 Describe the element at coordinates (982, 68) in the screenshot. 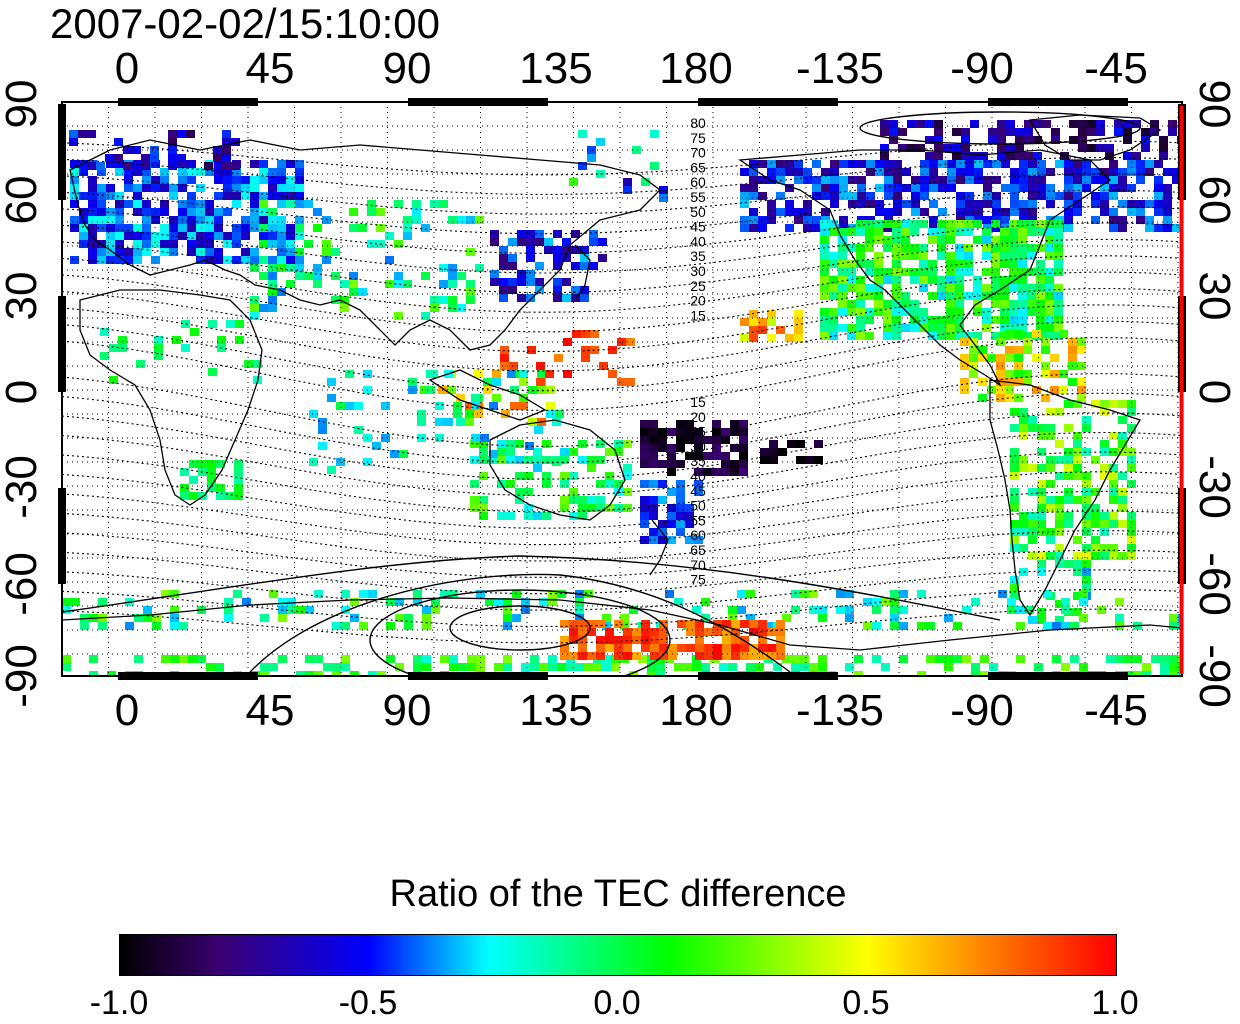

I see `top-x-tick-label: -90` at that location.